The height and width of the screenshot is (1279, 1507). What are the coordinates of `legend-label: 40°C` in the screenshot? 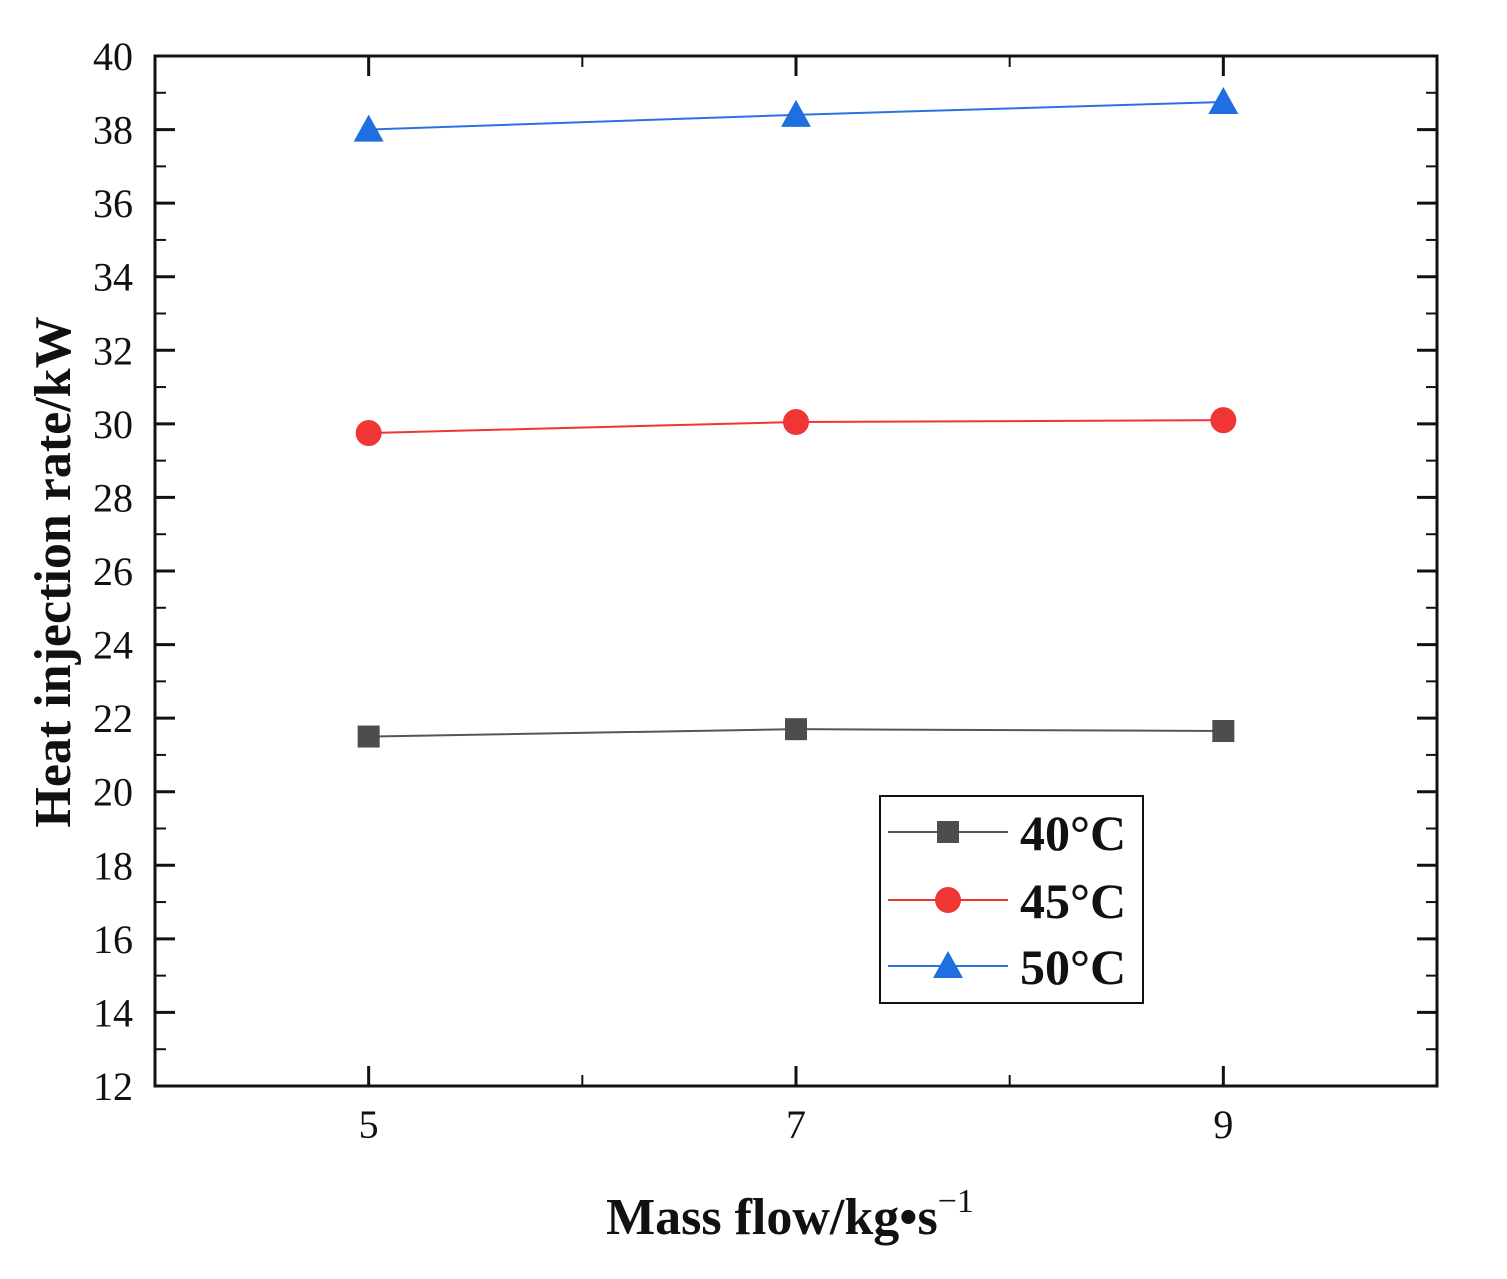 It's located at (1073, 833).